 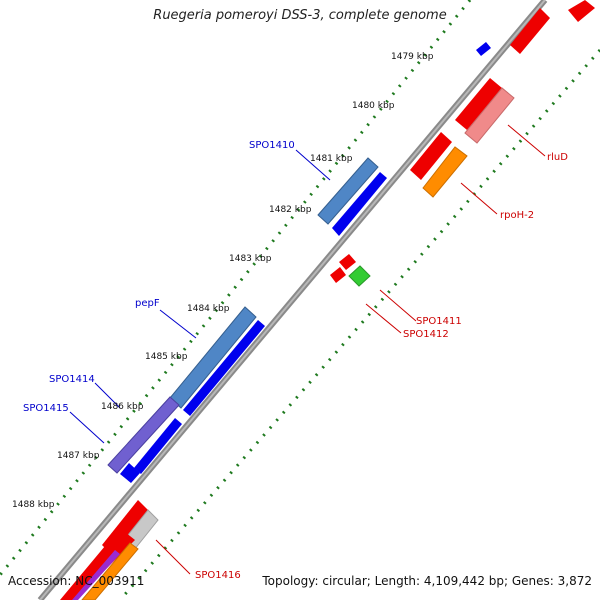 I want to click on feature-bottom-orange, so click(x=110, y=571).